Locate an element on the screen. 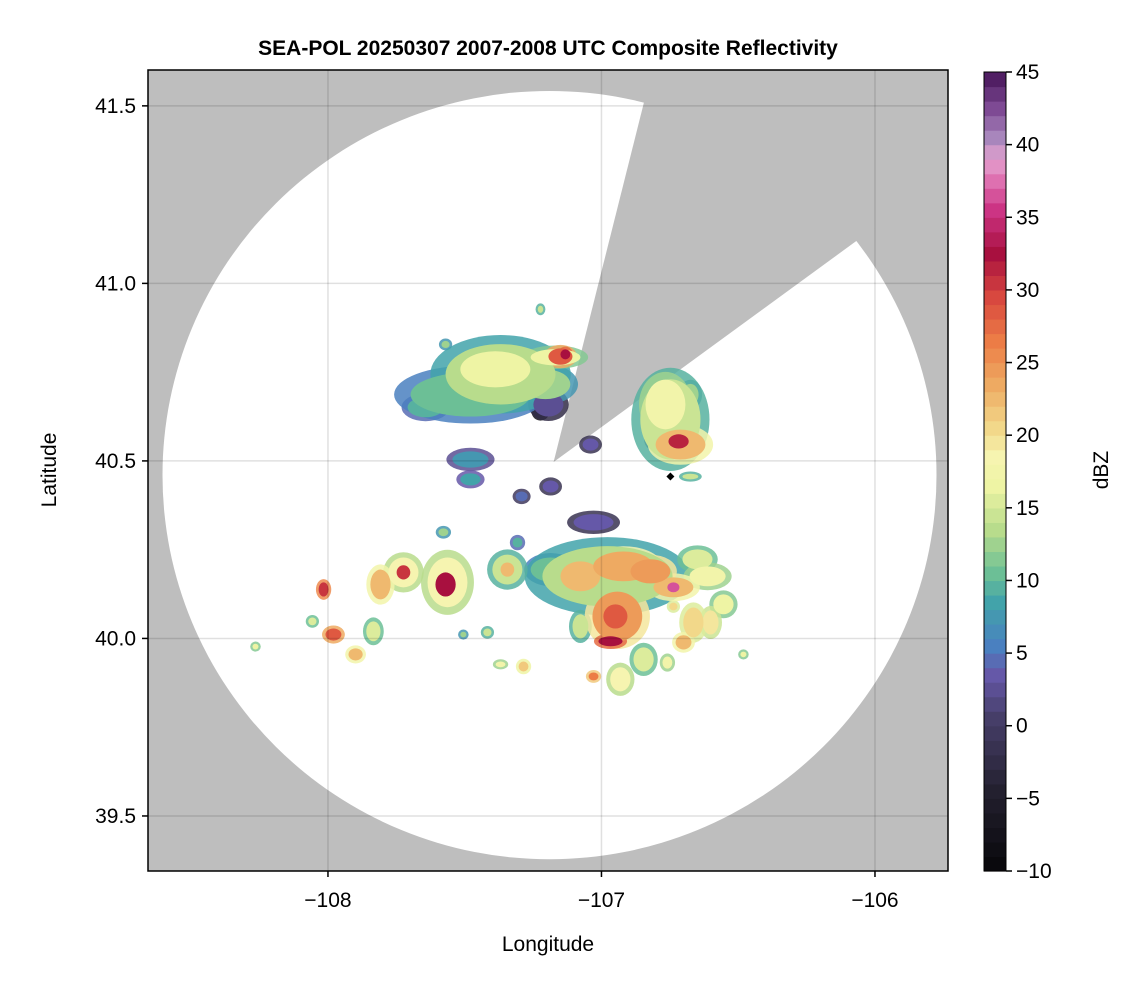  colorbar-tick-label: 30 is located at coordinates (1027, 290).